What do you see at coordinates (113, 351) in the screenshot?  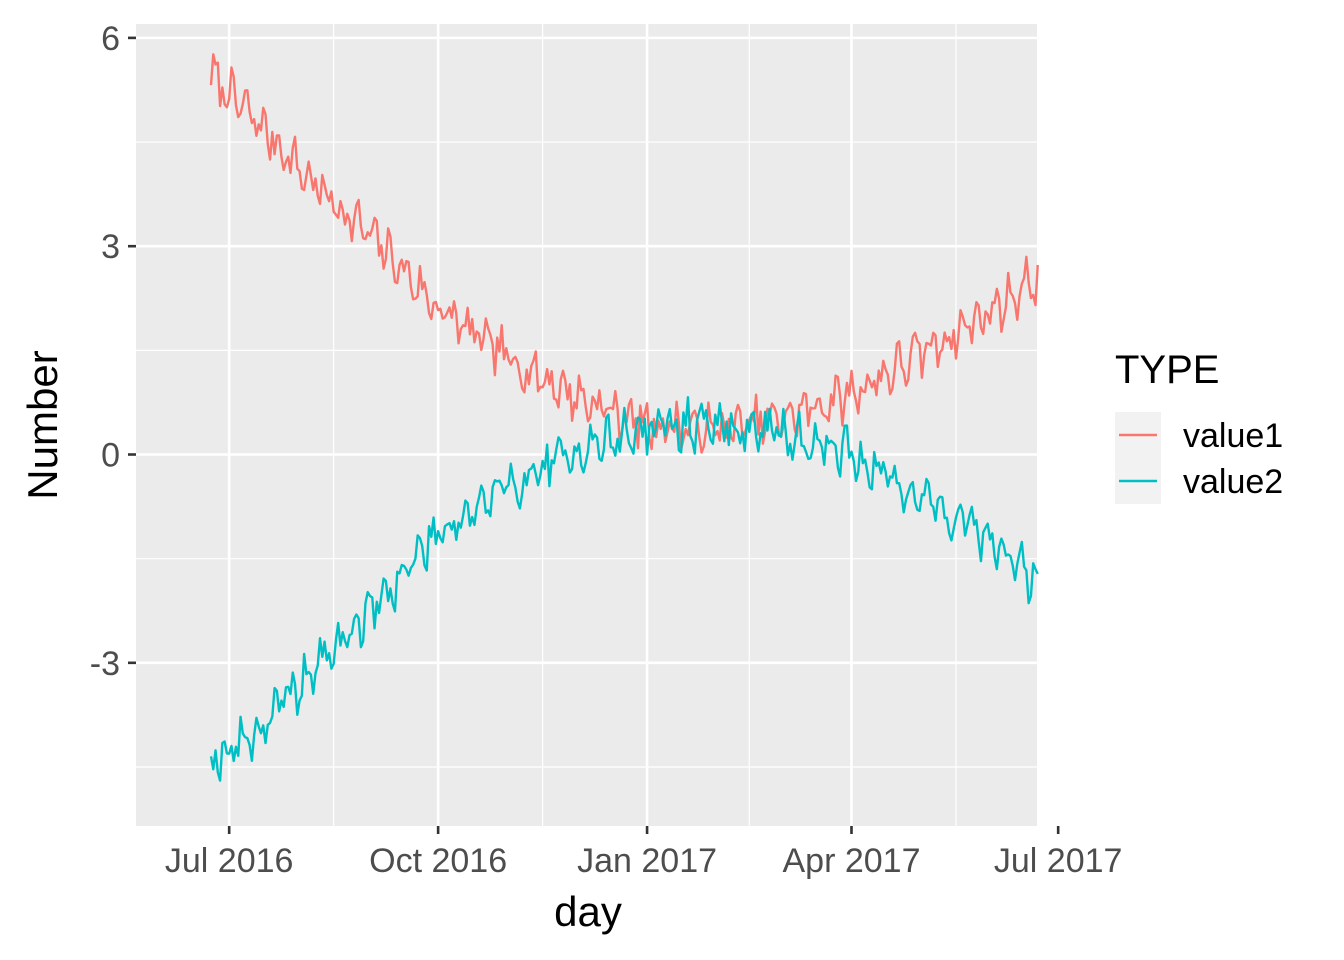 I see `y-axis: 6 3 0 -3` at bounding box center [113, 351].